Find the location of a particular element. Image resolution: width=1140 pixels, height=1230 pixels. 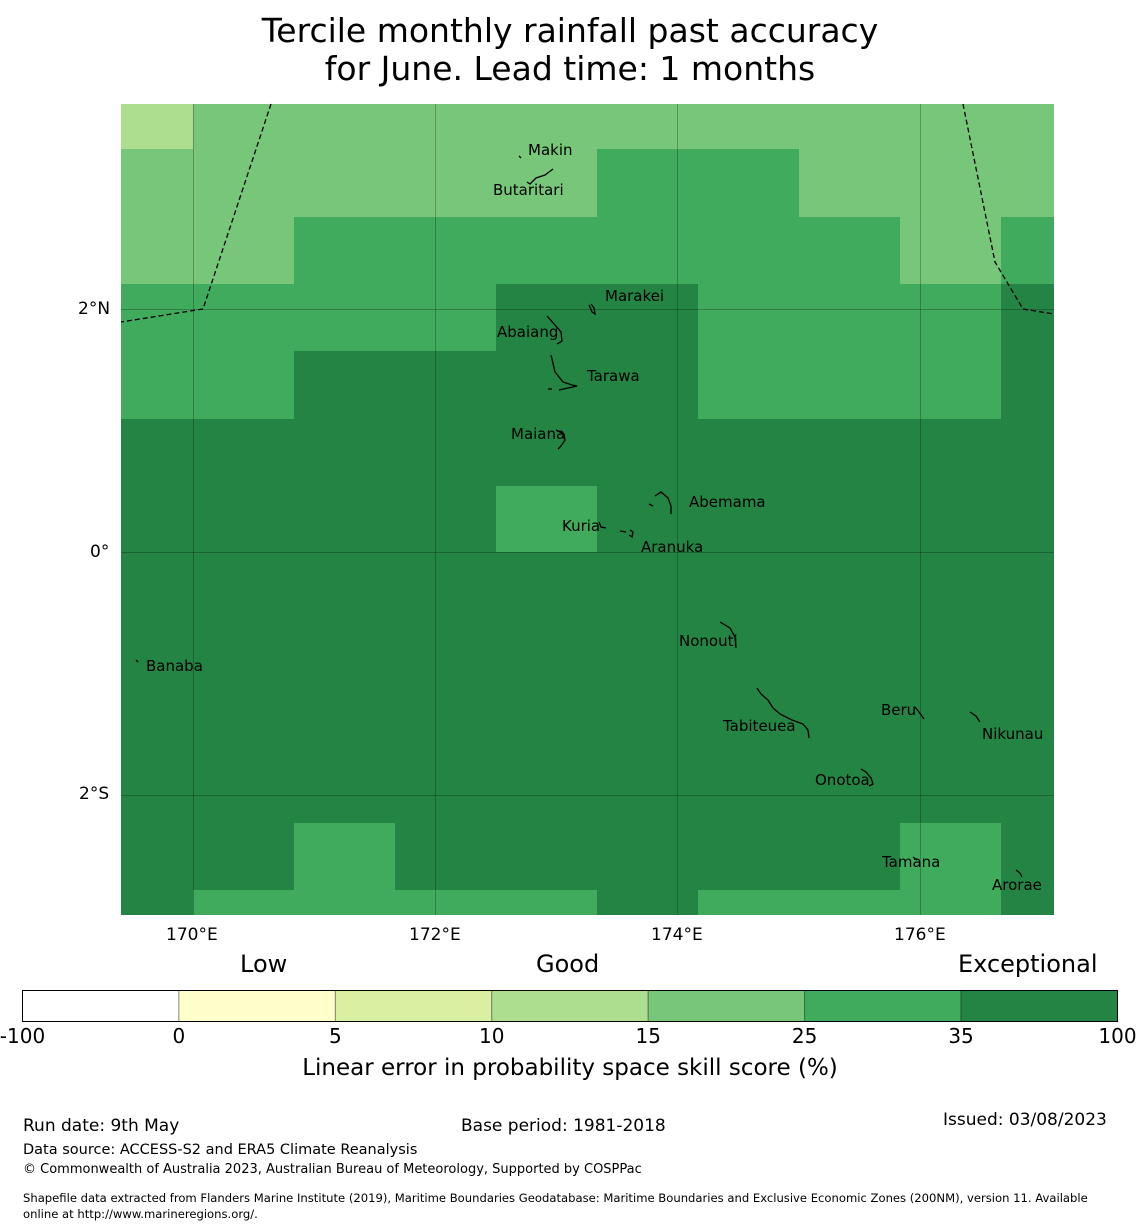

island-shape-nikunau is located at coordinates (975, 717).